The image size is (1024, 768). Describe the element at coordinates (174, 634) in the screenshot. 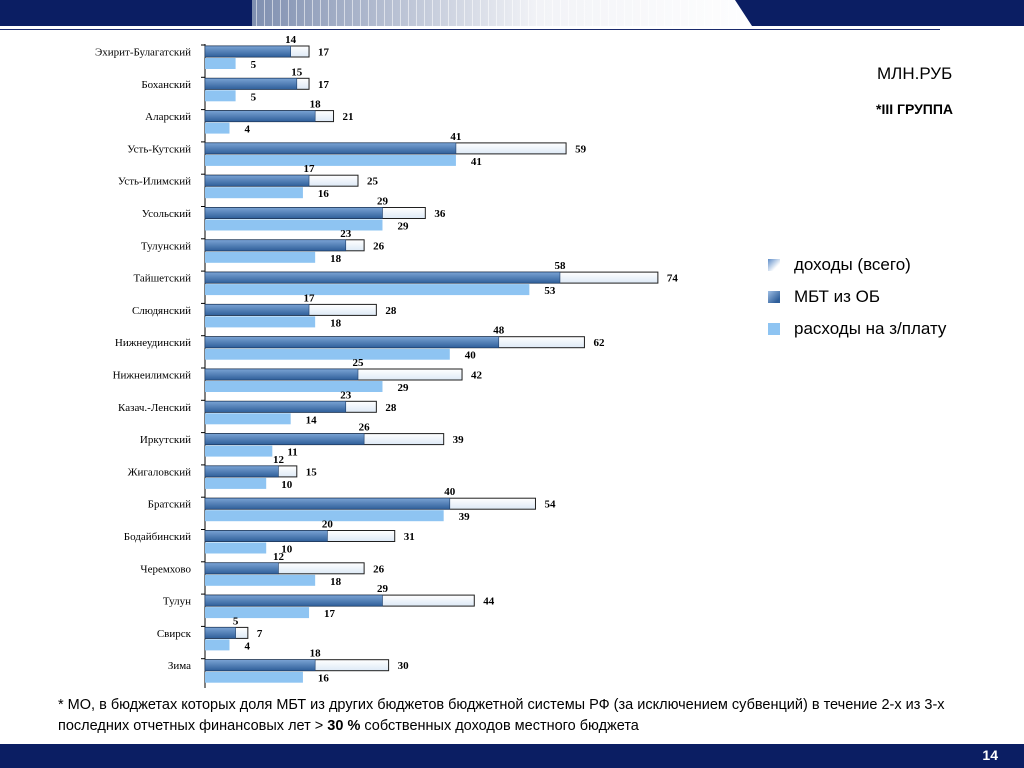

I see `category-label: Свирск` at that location.